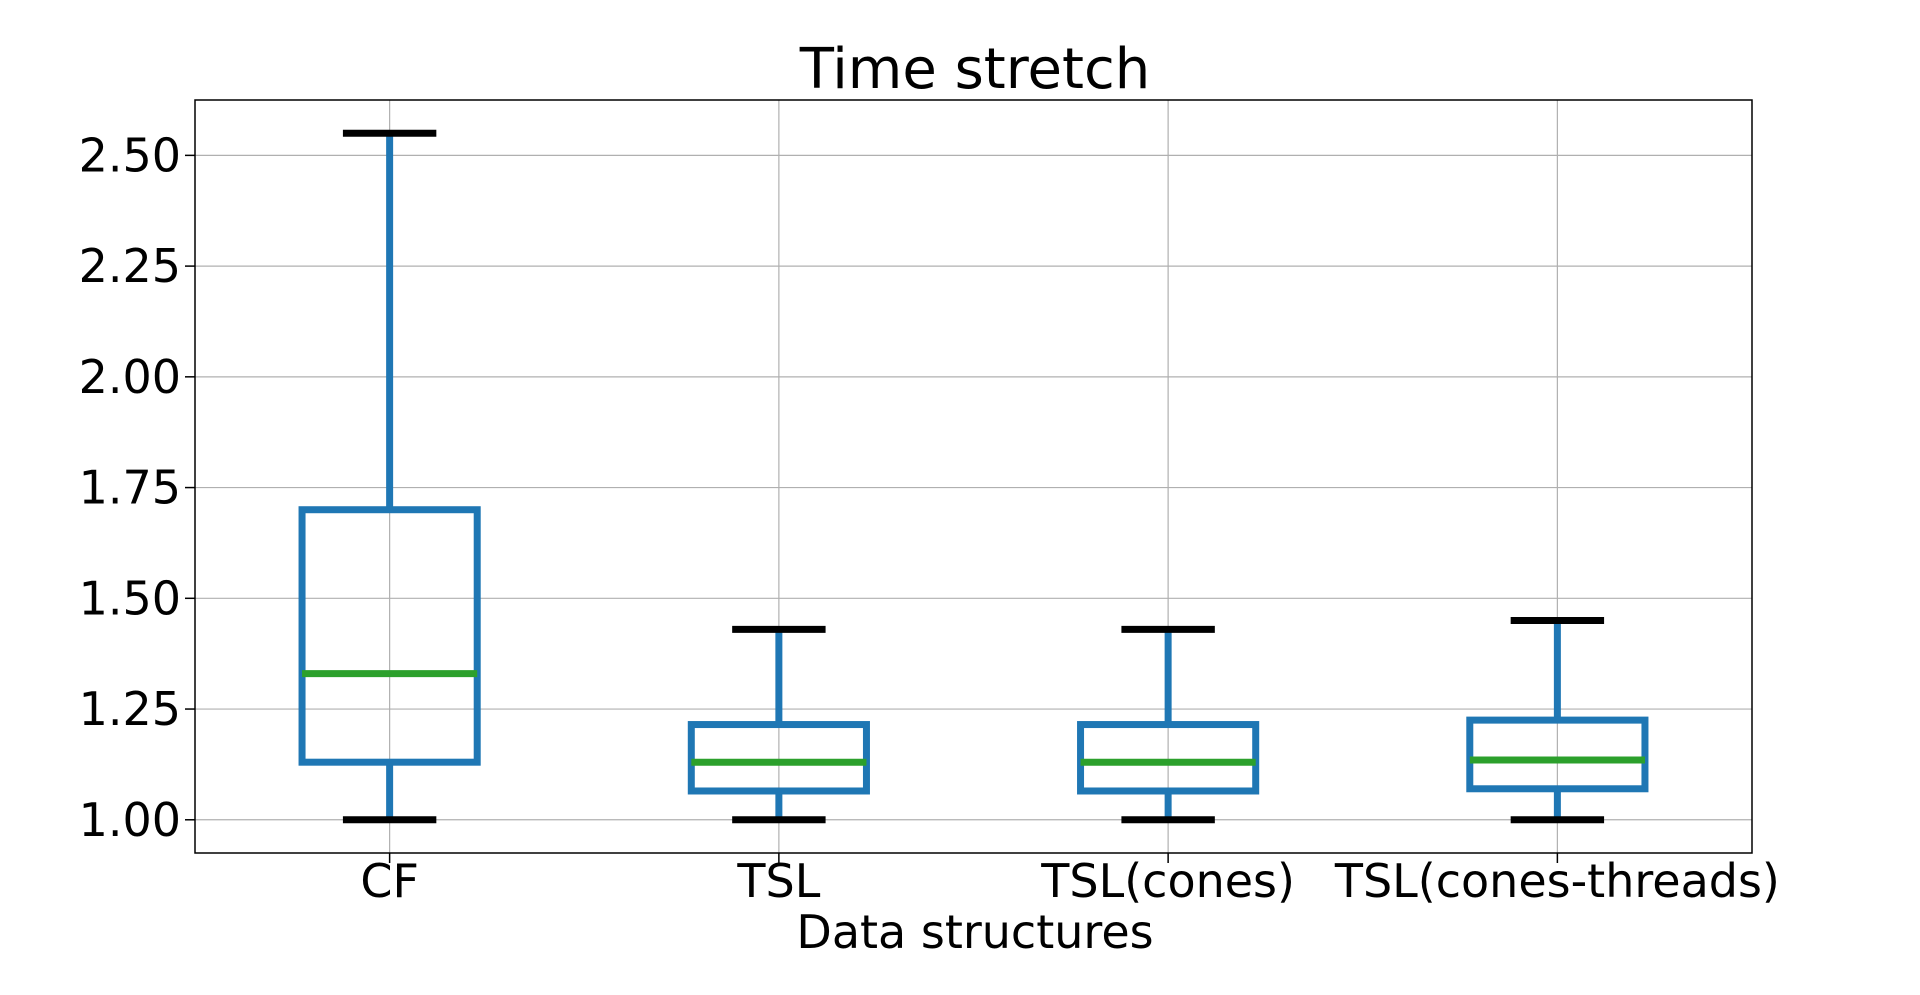  Describe the element at coordinates (130, 155) in the screenshot. I see `y-tick-label: 2.50` at that location.